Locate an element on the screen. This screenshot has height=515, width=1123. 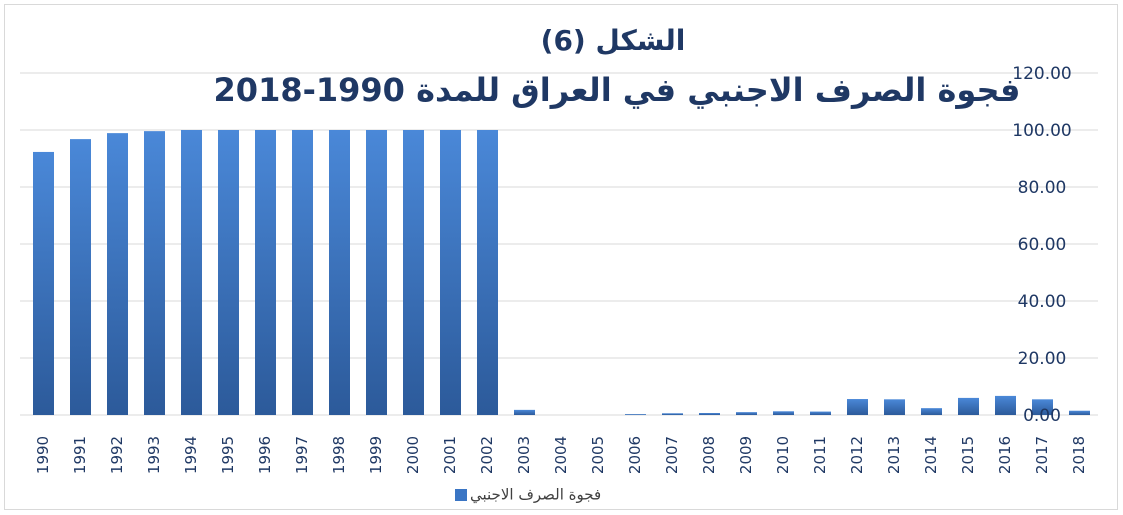
x-tick-label: 2010 is located at coordinates (783, 455).